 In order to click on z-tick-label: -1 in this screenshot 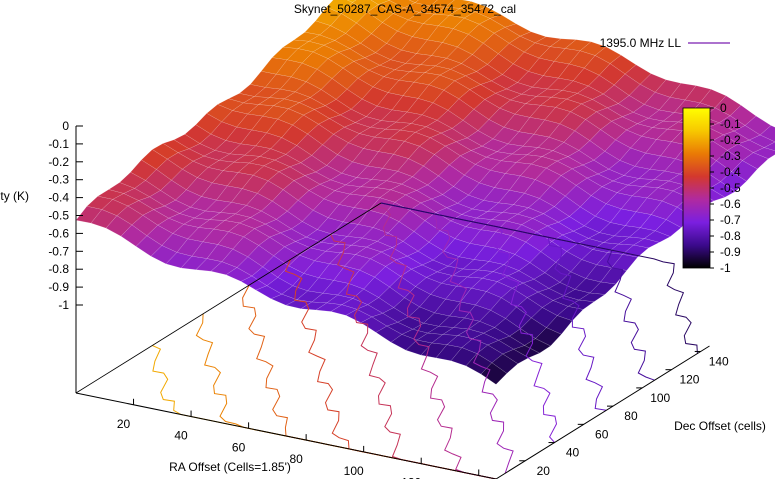, I will do `click(63, 305)`.